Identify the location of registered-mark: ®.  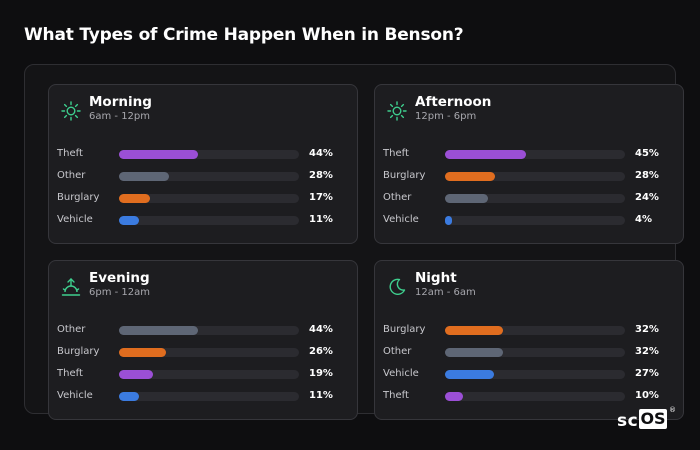
(672, 410).